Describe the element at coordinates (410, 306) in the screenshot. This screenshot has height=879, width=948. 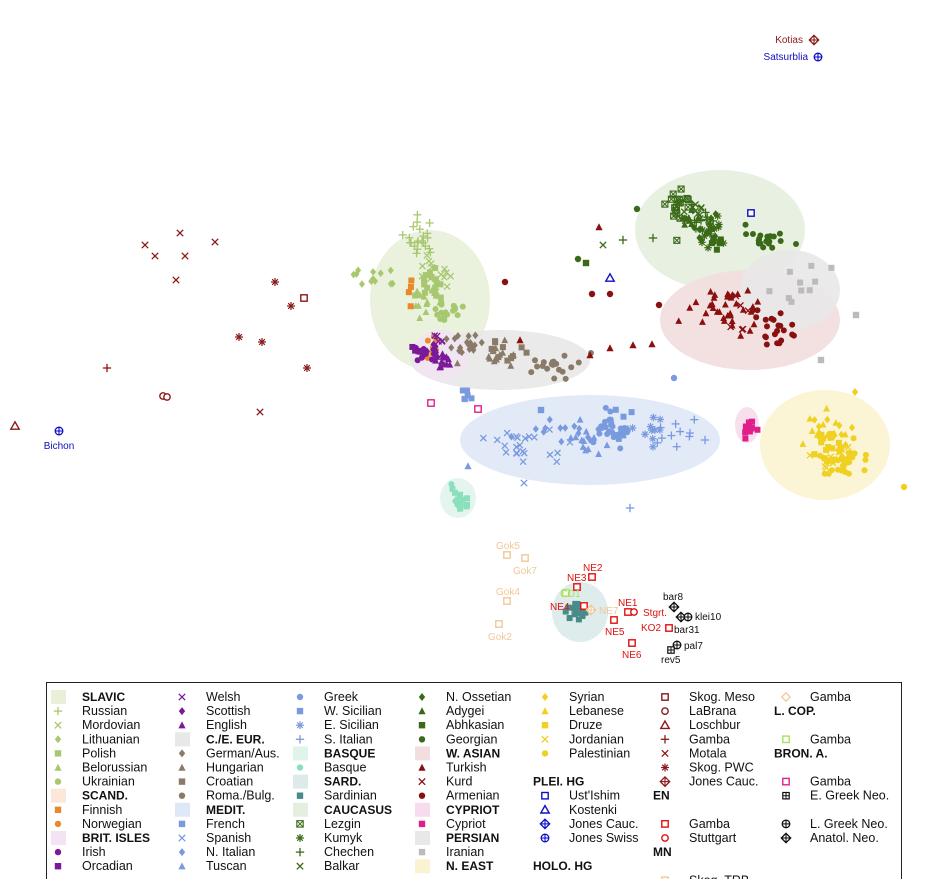
I see `point-finnish` at that location.